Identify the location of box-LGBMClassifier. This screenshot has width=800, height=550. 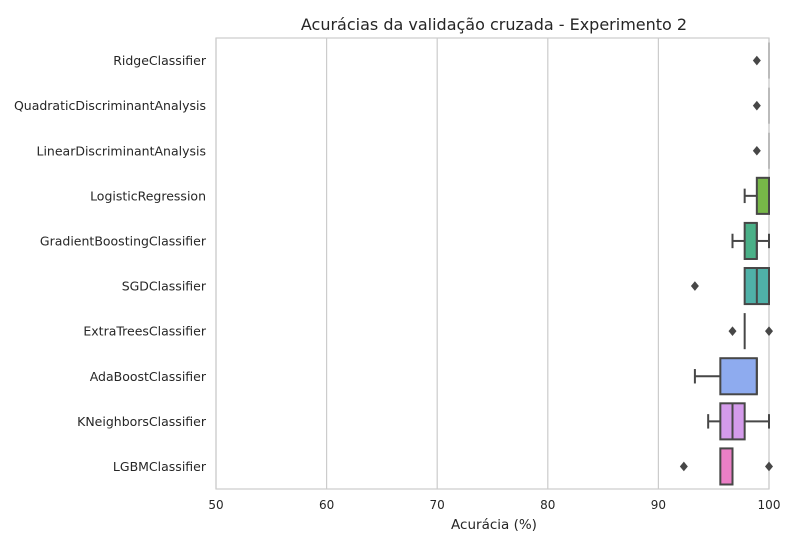
(726, 466).